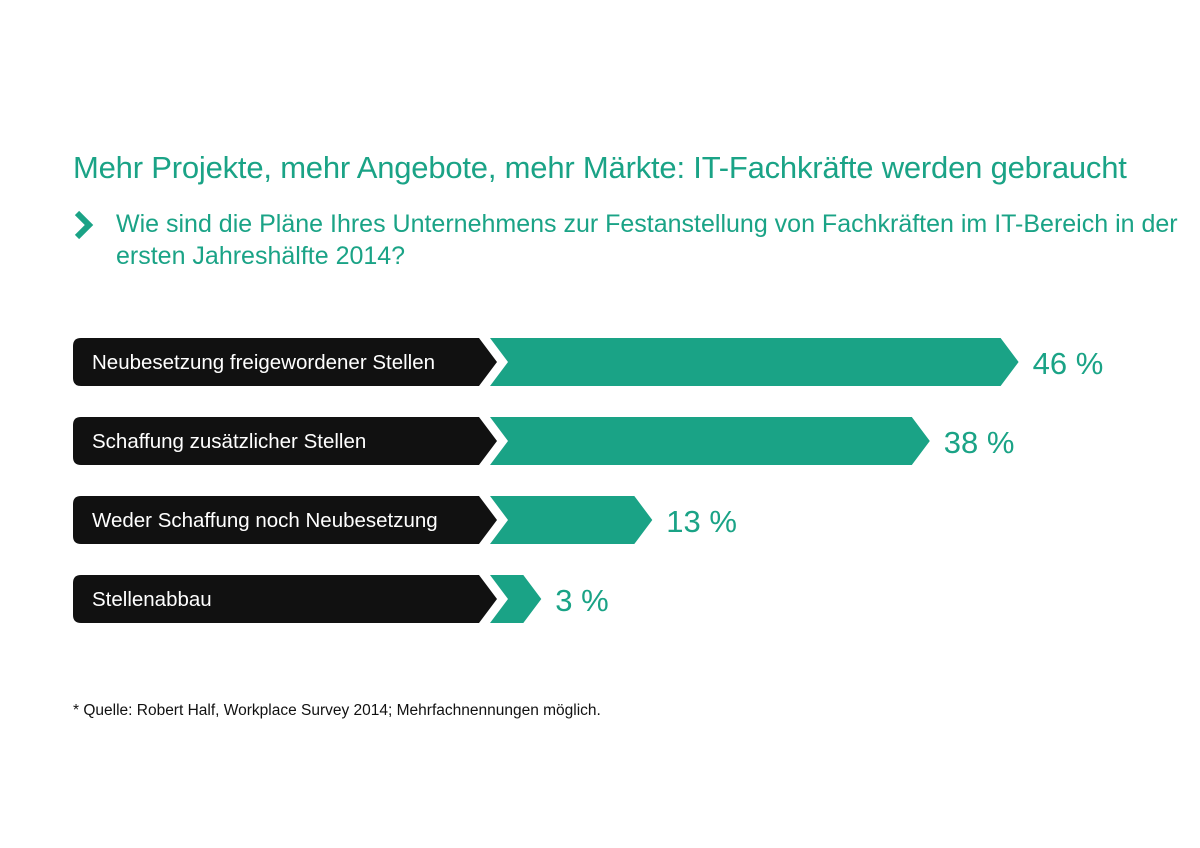 The width and height of the screenshot is (1200, 848). Describe the element at coordinates (701, 521) in the screenshot. I see `data-label: 13 %` at that location.